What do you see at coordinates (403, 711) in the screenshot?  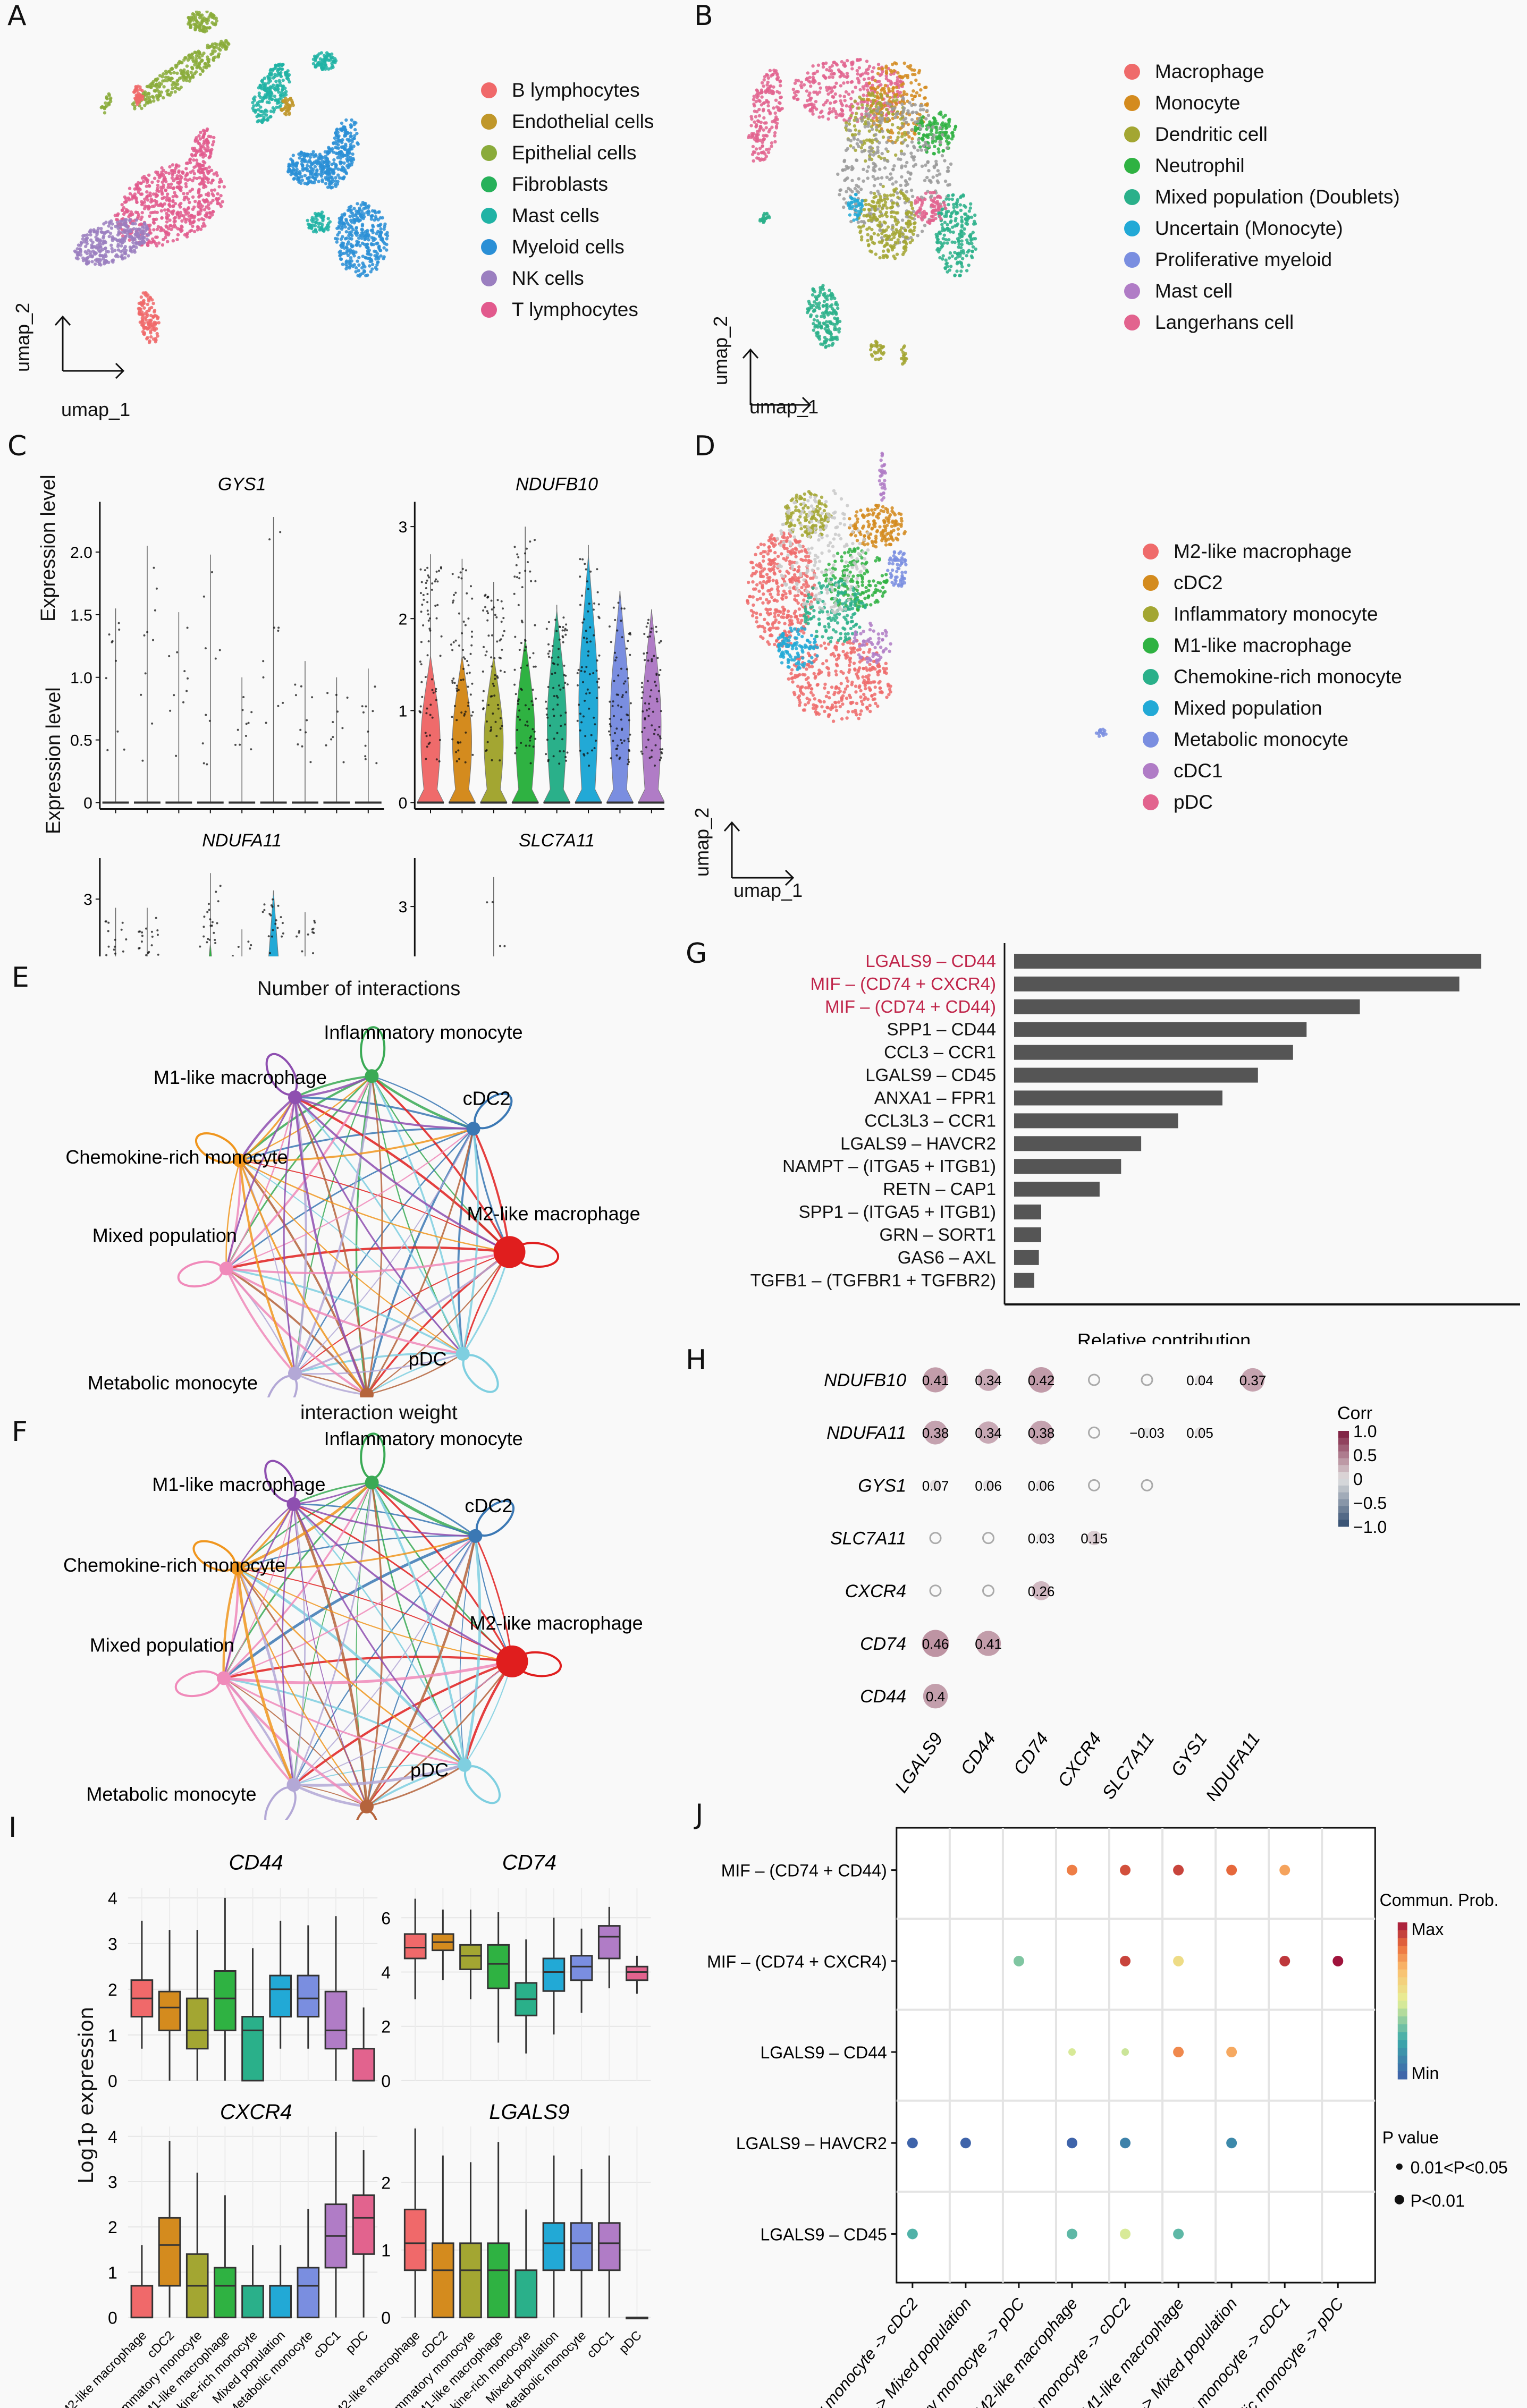 I see `y-tick-label: 1` at bounding box center [403, 711].